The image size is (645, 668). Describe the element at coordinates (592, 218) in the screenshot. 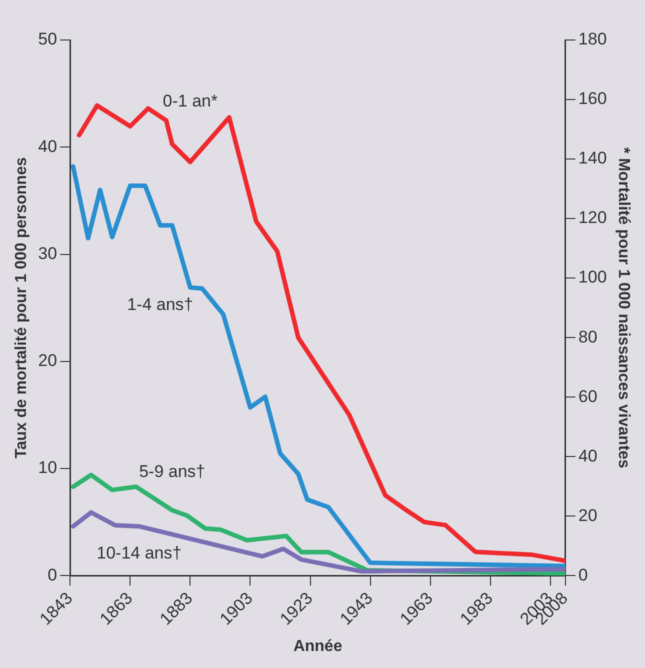

I see `y2-tick-label: 120` at that location.